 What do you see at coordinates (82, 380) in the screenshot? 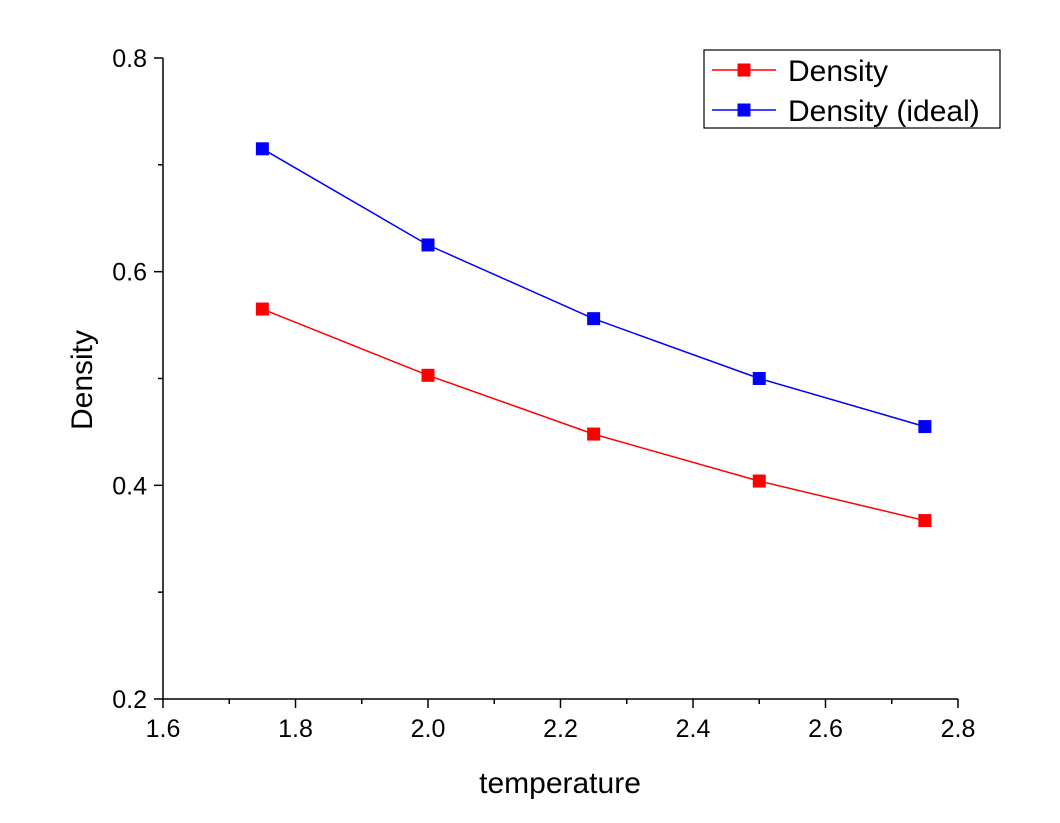
I see `y-axis-title: Density` at bounding box center [82, 380].